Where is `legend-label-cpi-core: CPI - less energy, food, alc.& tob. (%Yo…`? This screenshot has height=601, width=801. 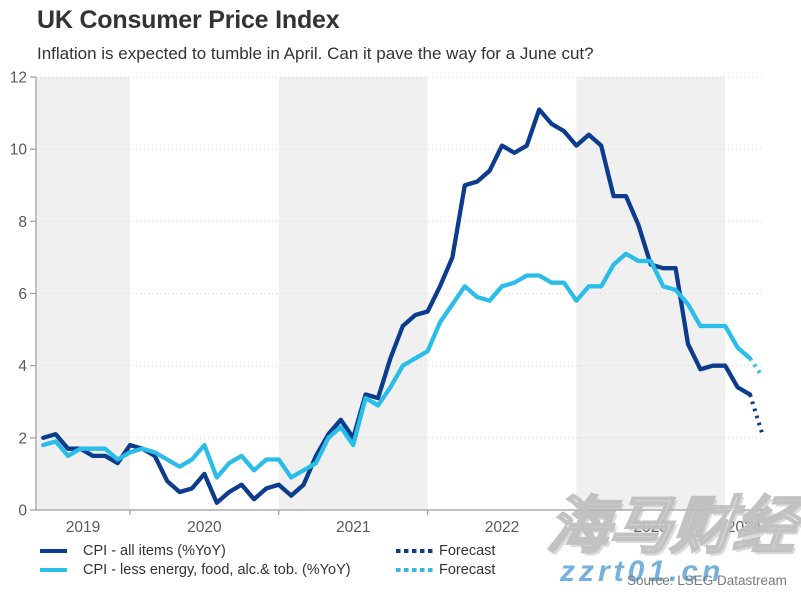 legend-label-cpi-core: CPI - less energy, food, alc.& tob. (%Yo… is located at coordinates (217, 569).